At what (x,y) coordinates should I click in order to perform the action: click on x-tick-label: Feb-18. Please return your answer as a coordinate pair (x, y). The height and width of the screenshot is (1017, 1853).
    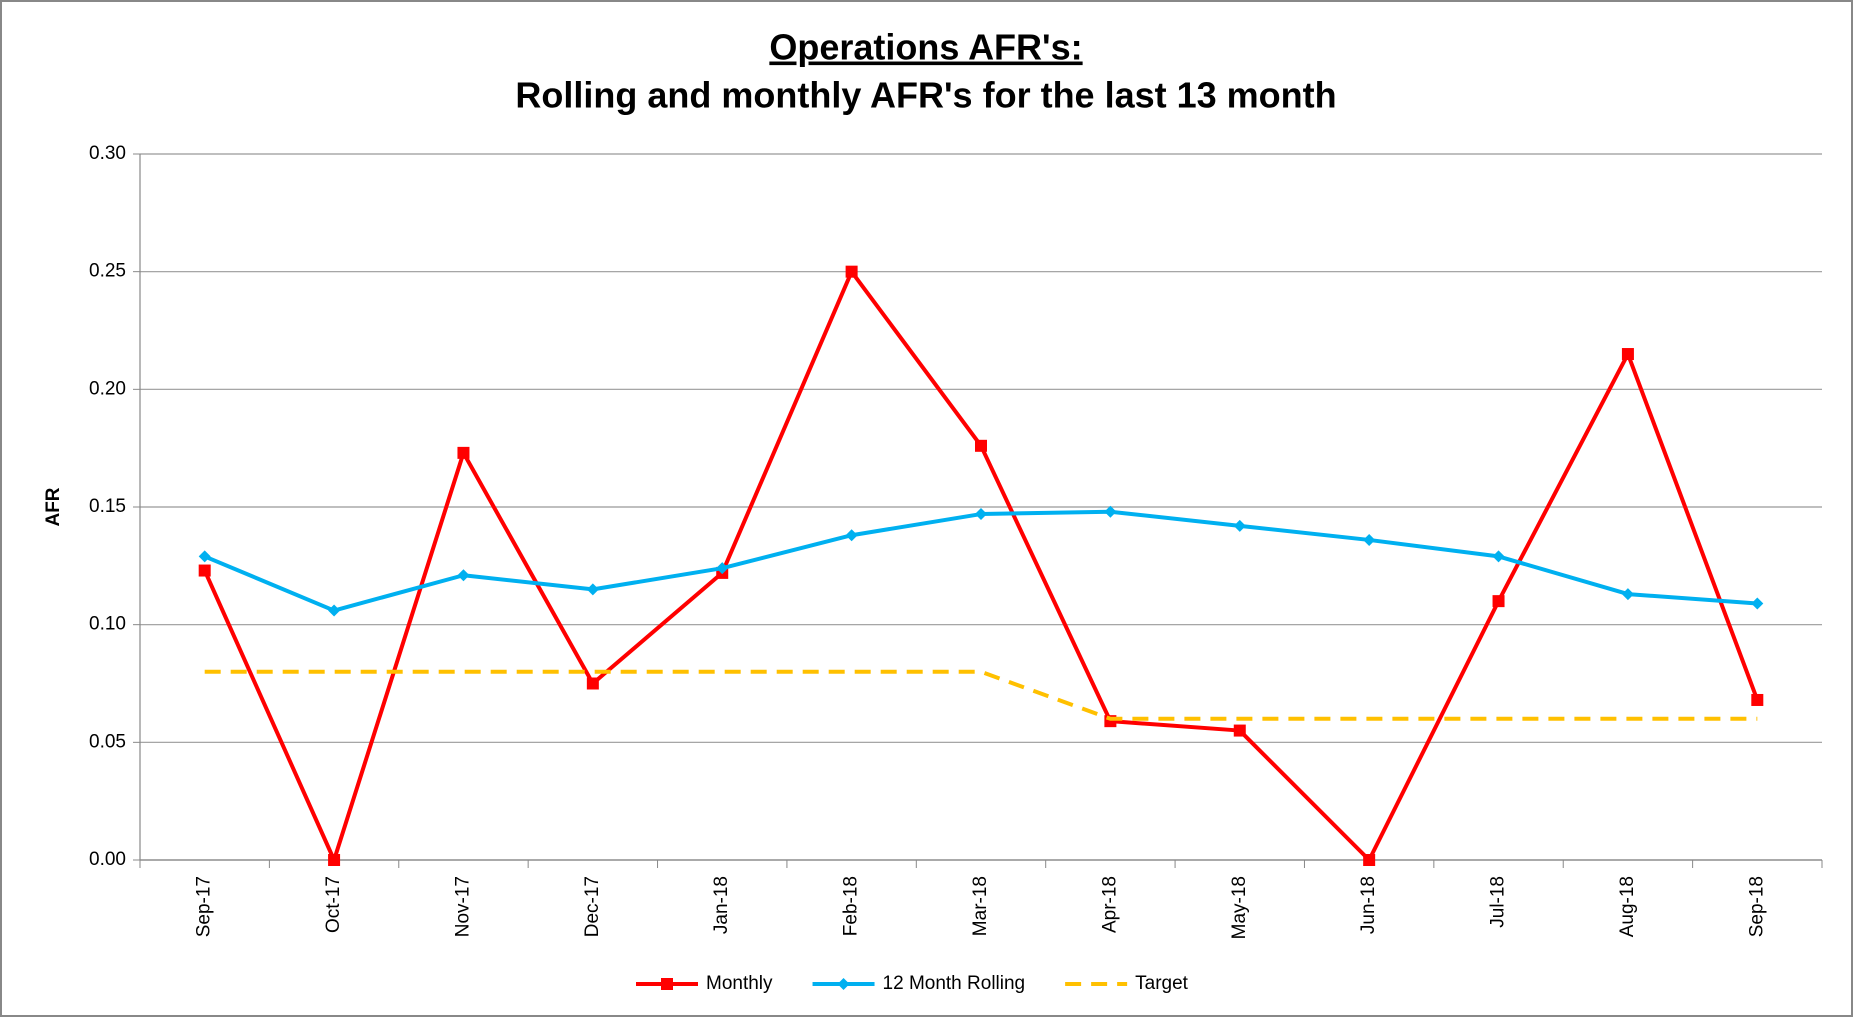
    Looking at the image, I should click on (851, 906).